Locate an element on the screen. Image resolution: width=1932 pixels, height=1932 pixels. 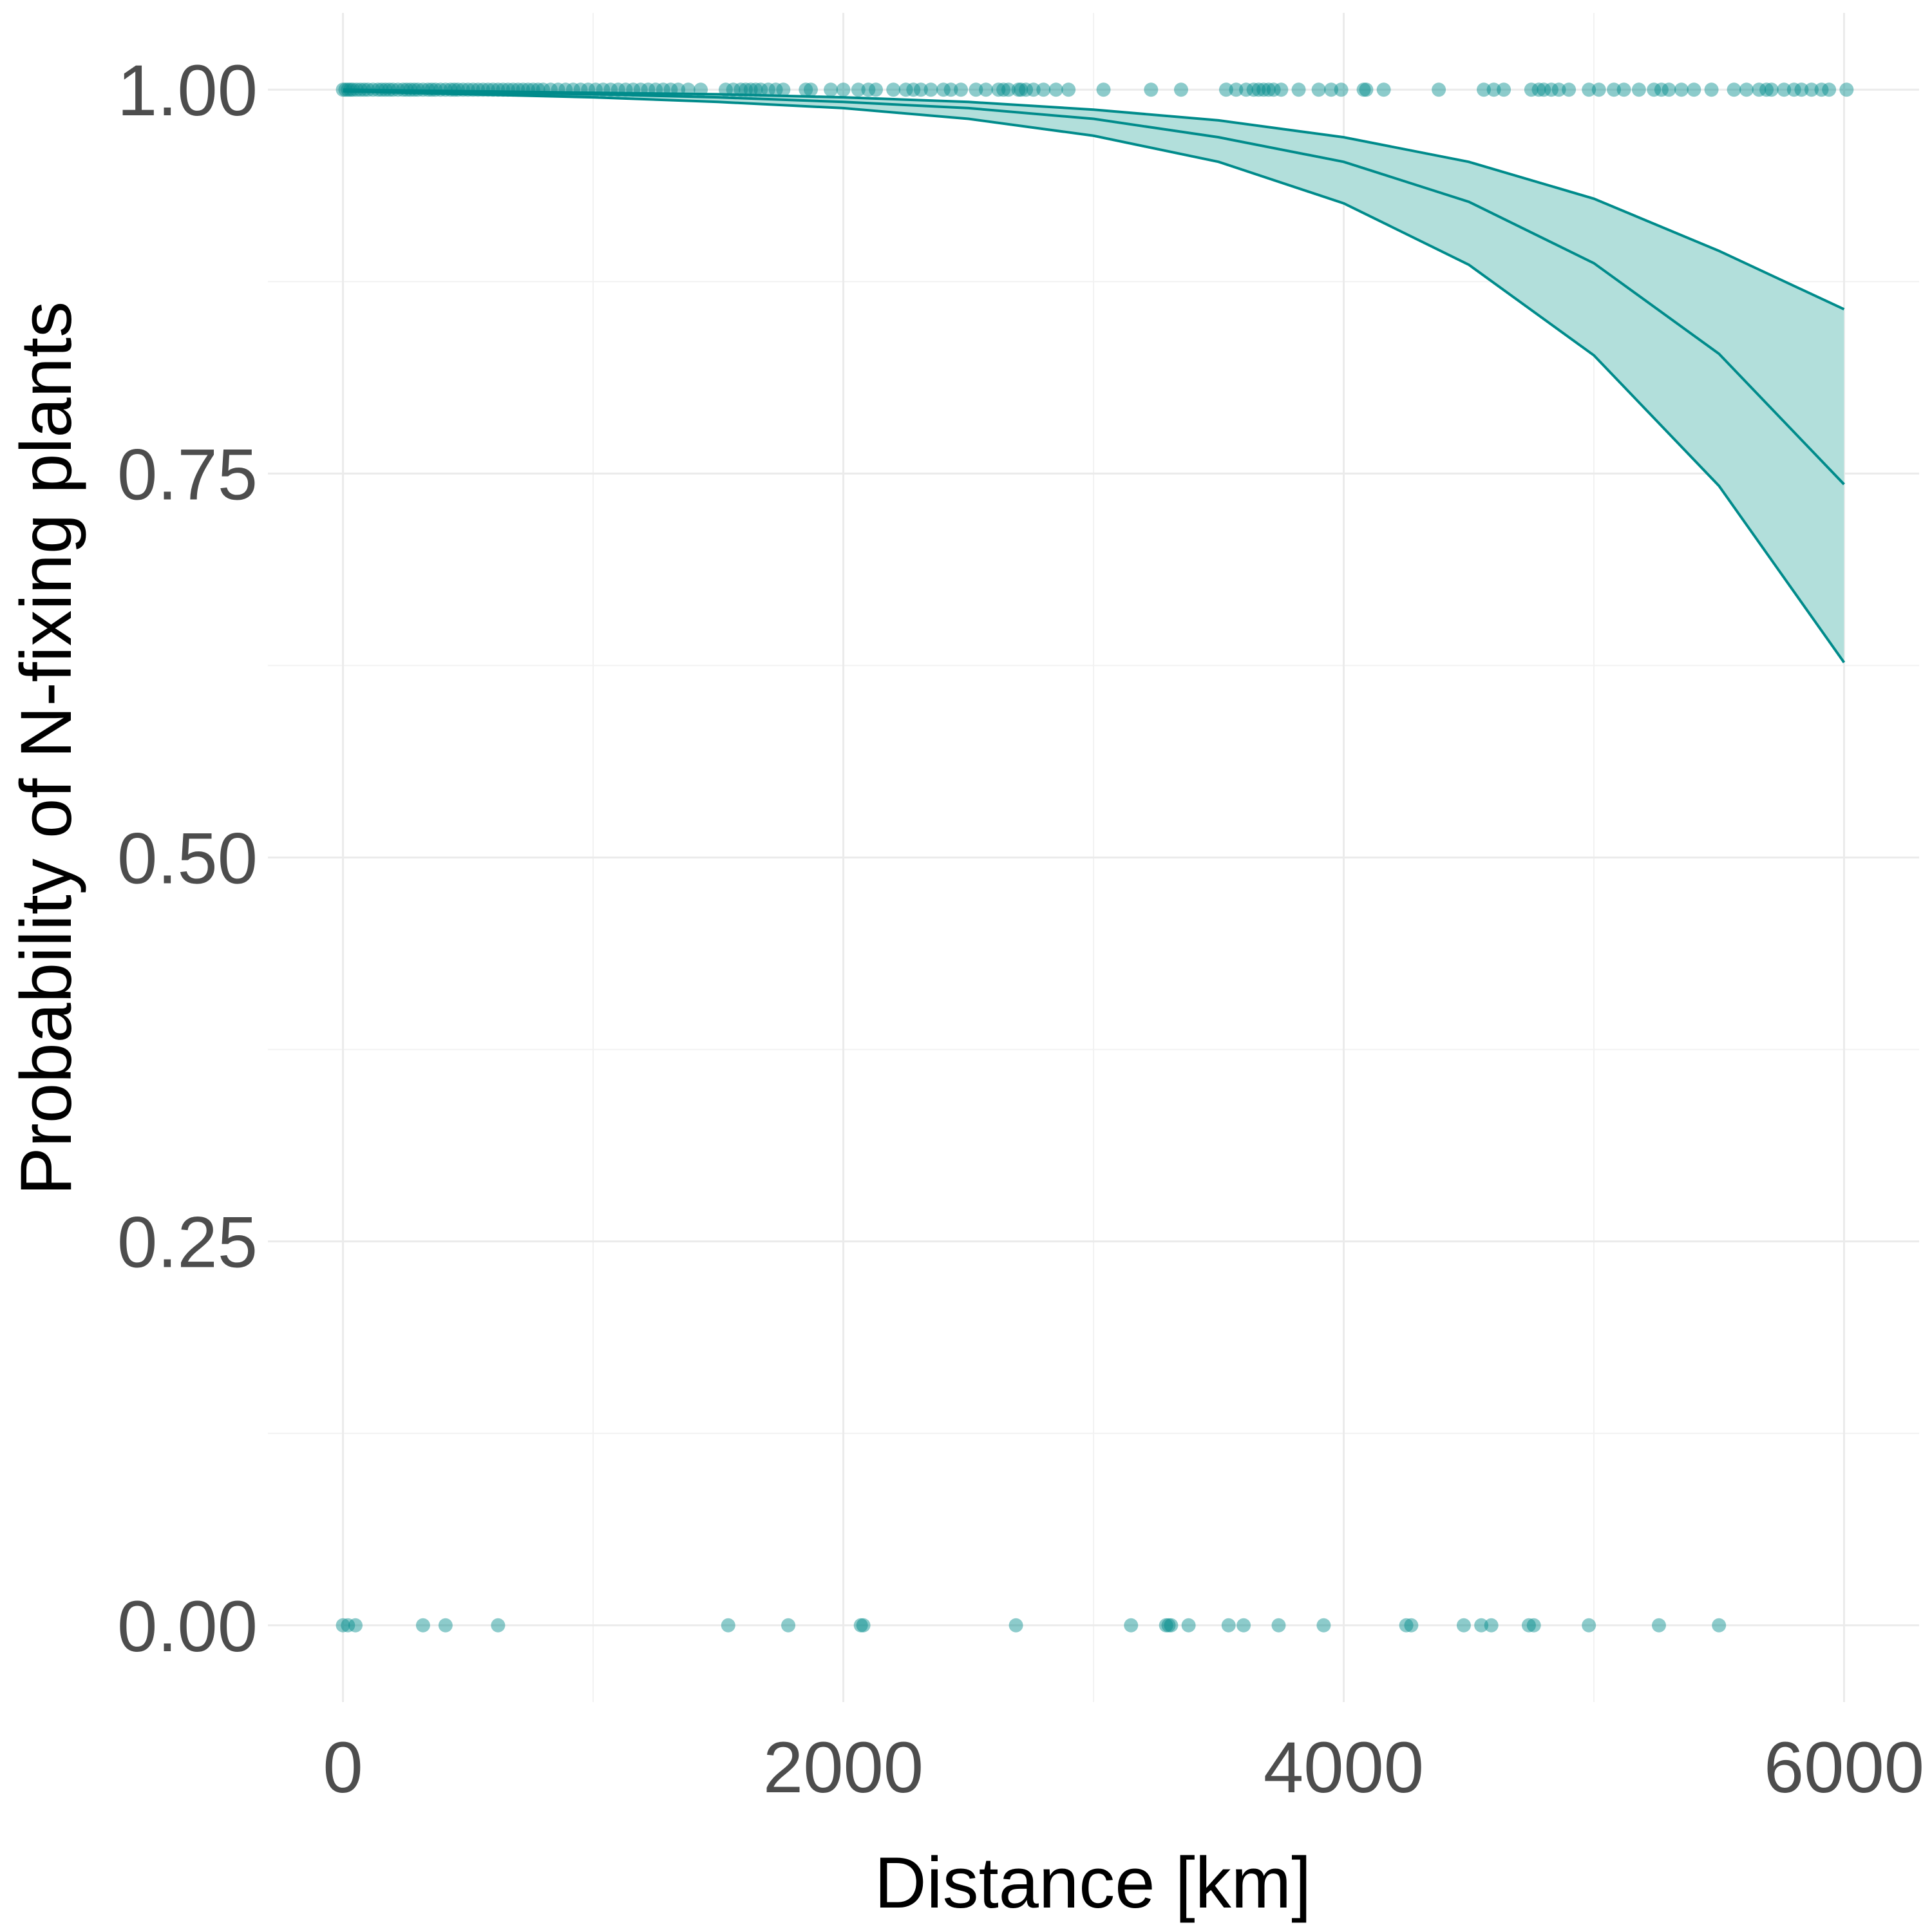
y-tick-label: 0.50 is located at coordinates (187, 859).